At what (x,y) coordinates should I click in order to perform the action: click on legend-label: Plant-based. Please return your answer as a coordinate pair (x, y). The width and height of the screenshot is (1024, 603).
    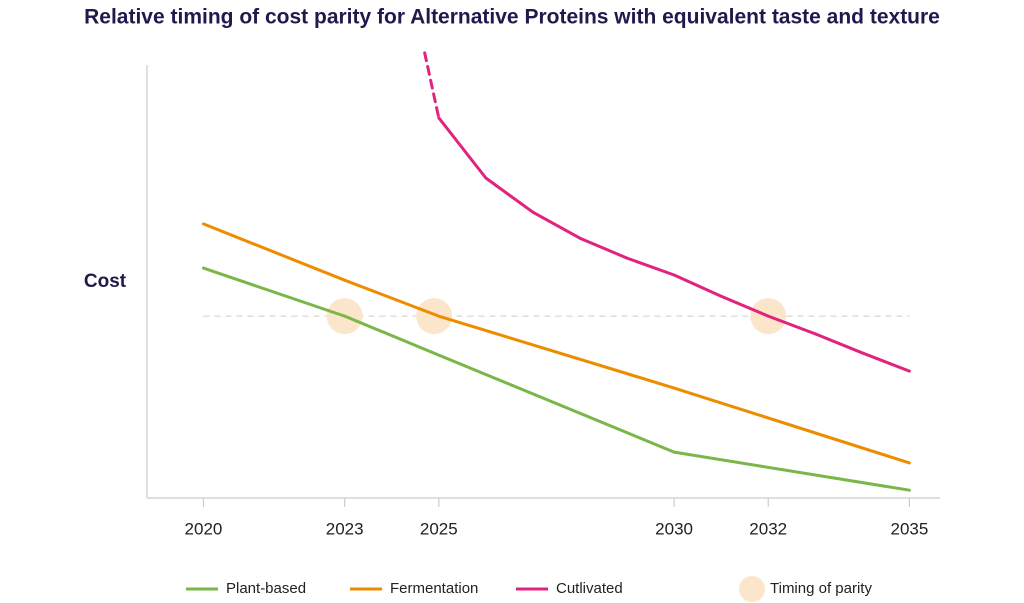
    Looking at the image, I should click on (266, 588).